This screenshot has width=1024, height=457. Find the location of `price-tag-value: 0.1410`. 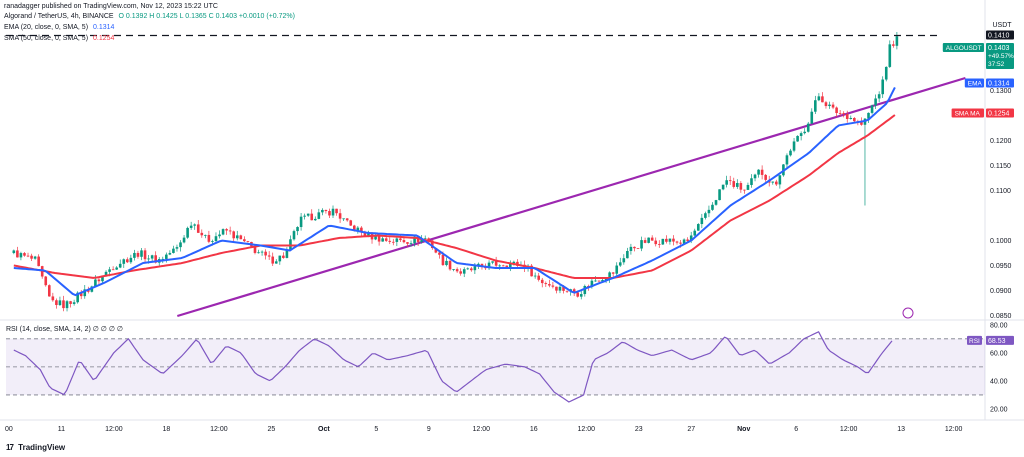

price-tag-value: 0.1410 is located at coordinates (999, 36).